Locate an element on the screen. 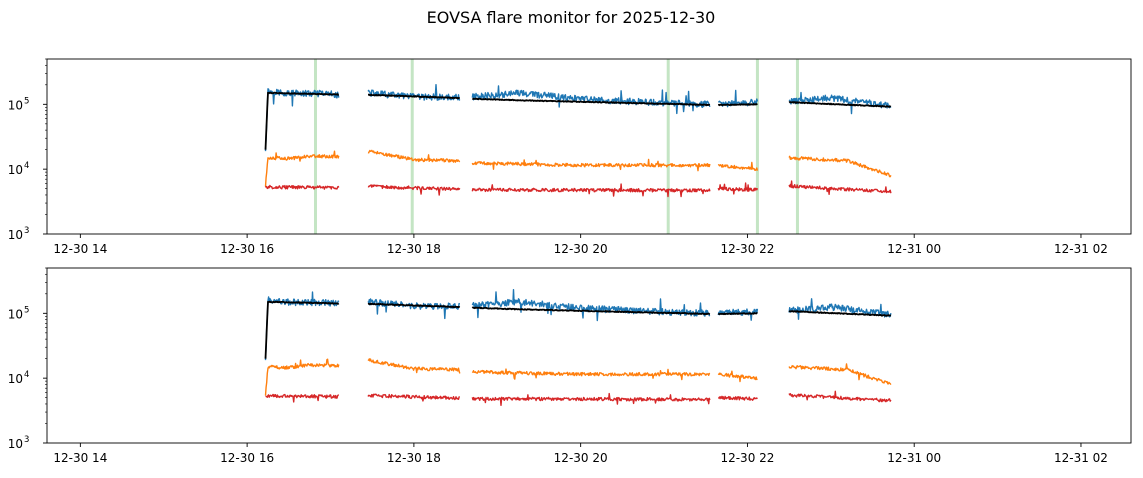 The height and width of the screenshot is (478, 1143). plot-area is located at coordinates (578, 347).